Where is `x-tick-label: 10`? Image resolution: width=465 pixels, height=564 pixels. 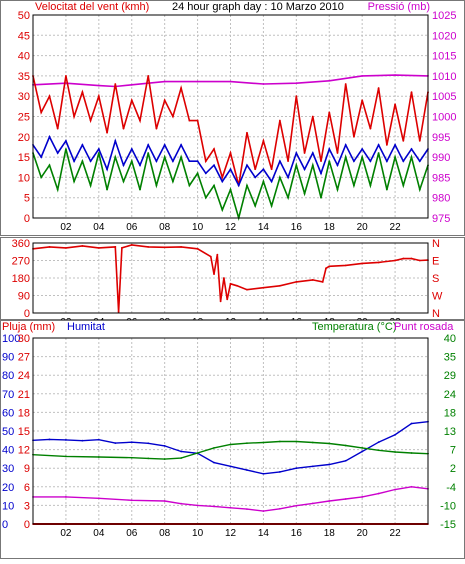 x-tick-label: 10 is located at coordinates (198, 533).